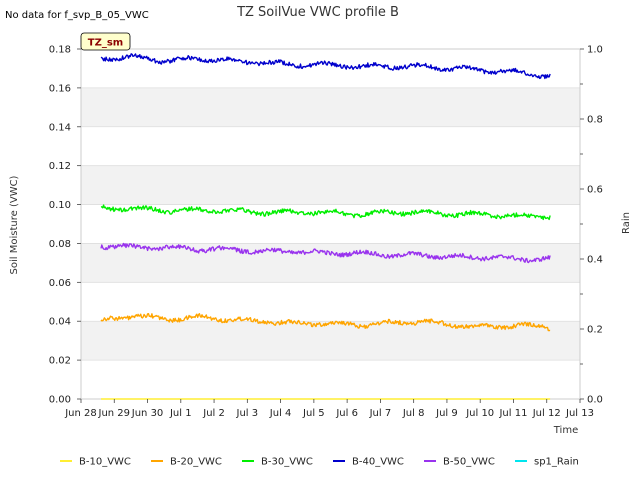 The width and height of the screenshot is (640, 480). I want to click on y-tick-label: 0.04, so click(60, 322).